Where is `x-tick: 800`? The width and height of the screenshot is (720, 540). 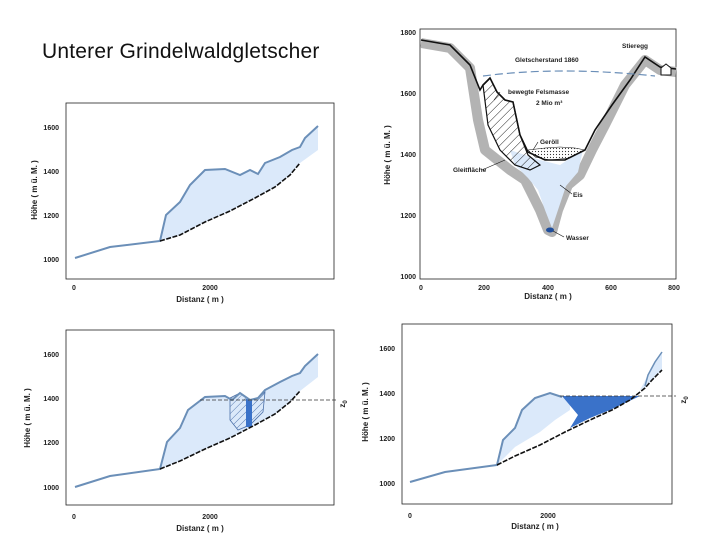
x-tick: 800 is located at coordinates (674, 288).